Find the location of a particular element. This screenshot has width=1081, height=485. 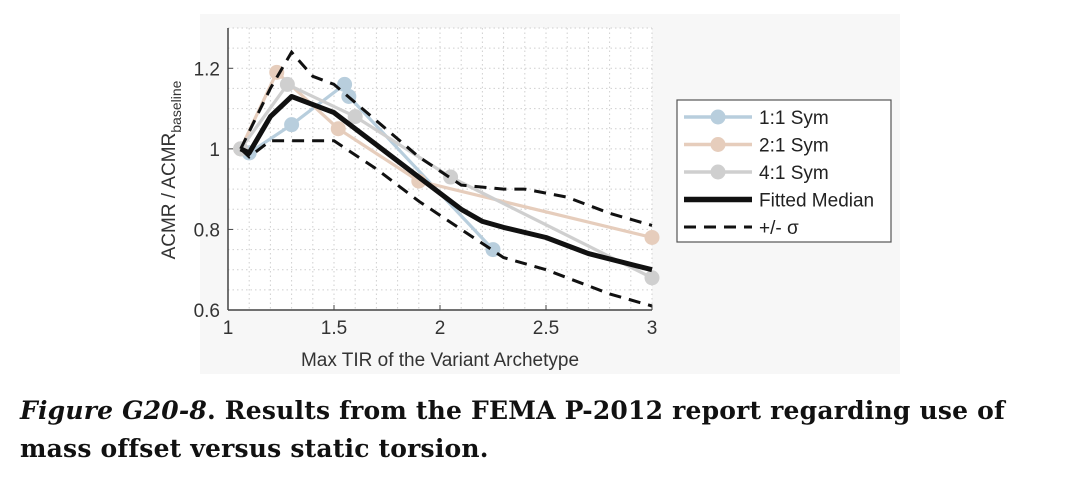

x-tick-label: 1 is located at coordinates (228, 328).